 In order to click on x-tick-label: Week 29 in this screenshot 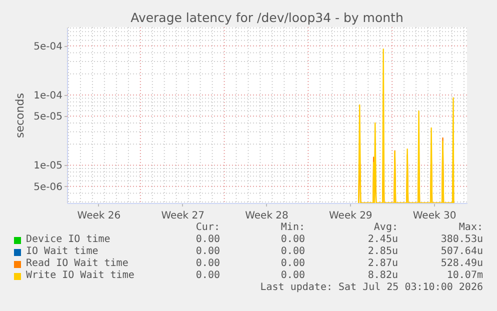, I will do `click(350, 216)`.